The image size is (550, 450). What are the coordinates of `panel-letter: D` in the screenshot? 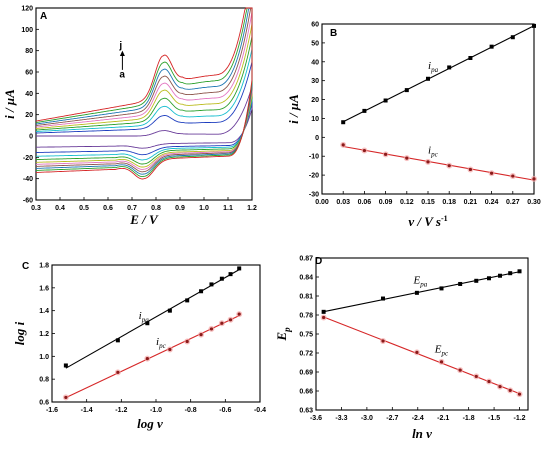 It's located at (318, 261).